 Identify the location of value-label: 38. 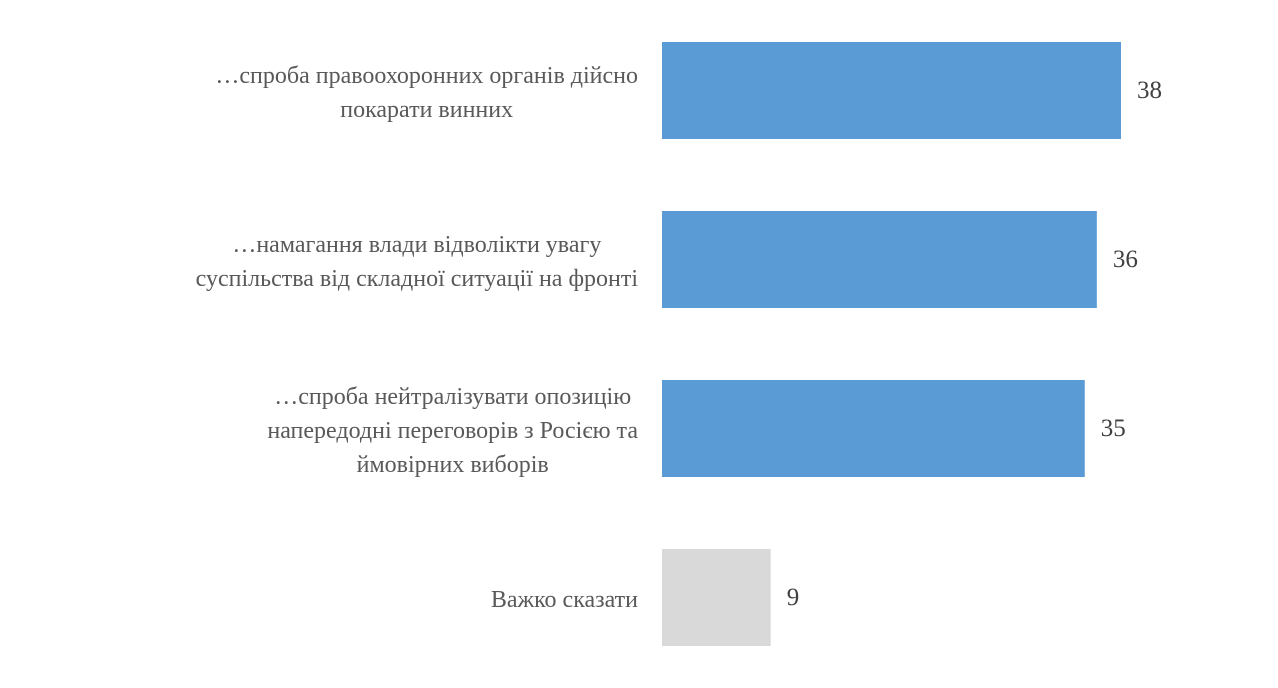
(1149, 90).